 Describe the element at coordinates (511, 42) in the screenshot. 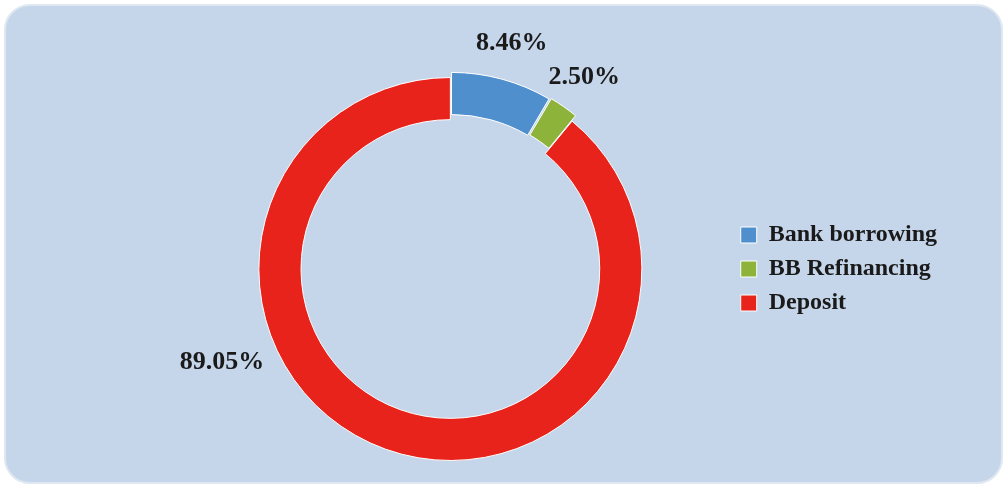

I see `data-label: 8.46%` at that location.